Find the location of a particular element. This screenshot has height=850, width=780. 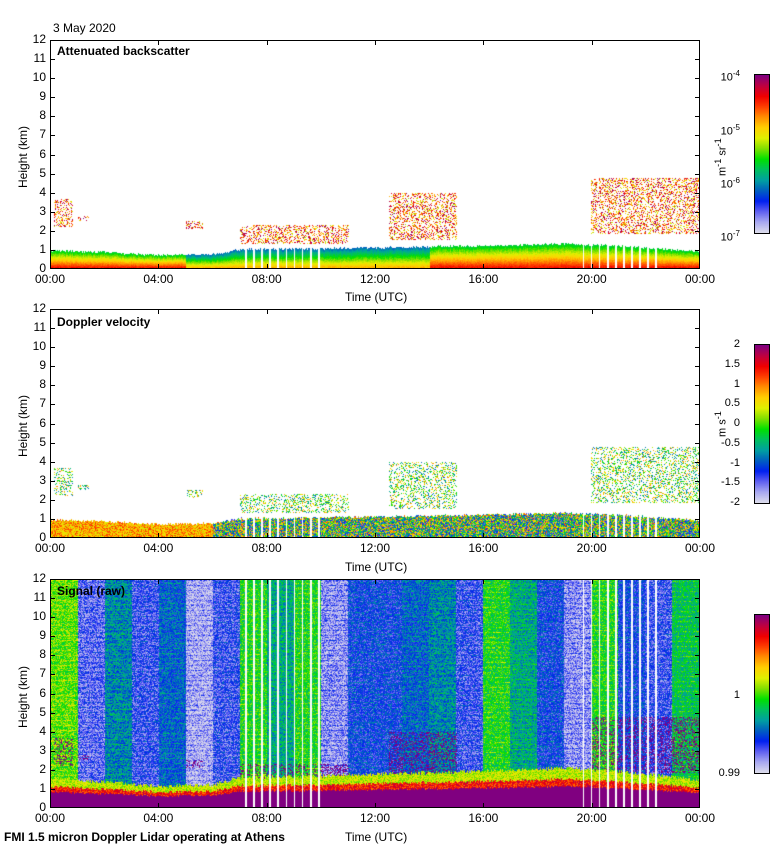

colorbar-tick: 0.99 is located at coordinates (729, 773).